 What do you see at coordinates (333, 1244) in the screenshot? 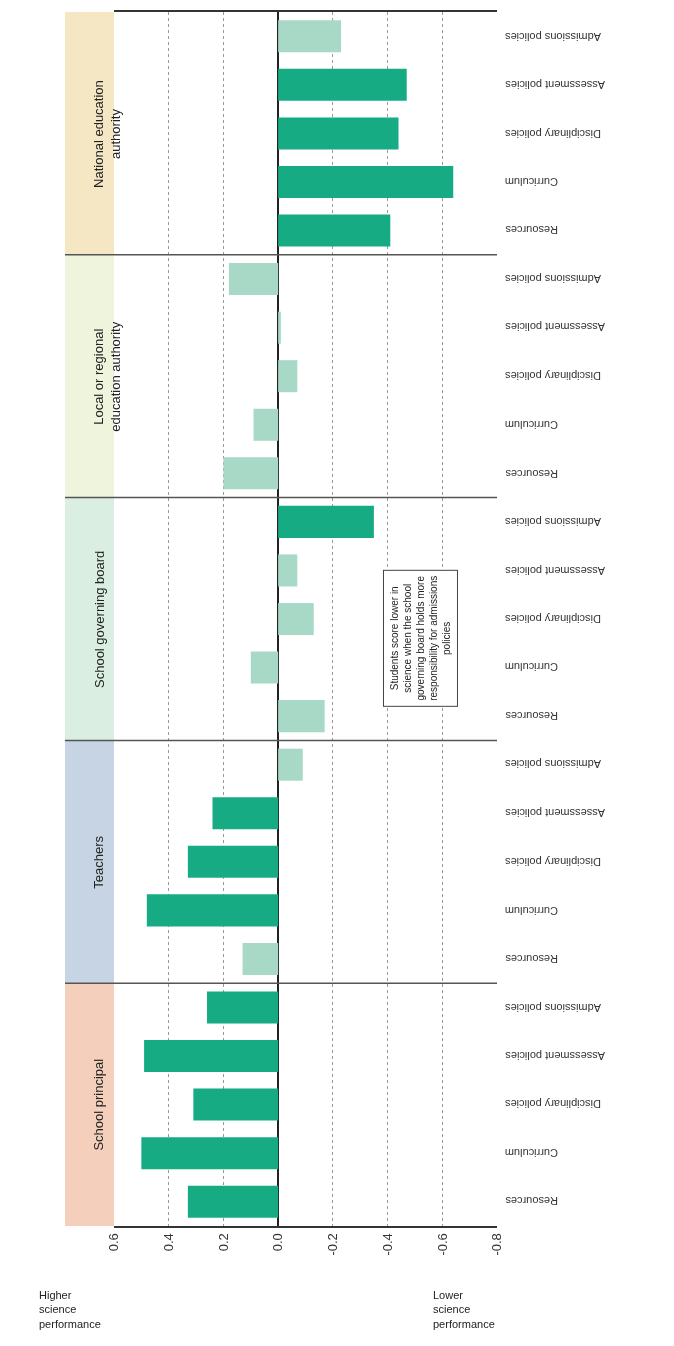
I see `x-tick-label: -0.2` at bounding box center [333, 1244].